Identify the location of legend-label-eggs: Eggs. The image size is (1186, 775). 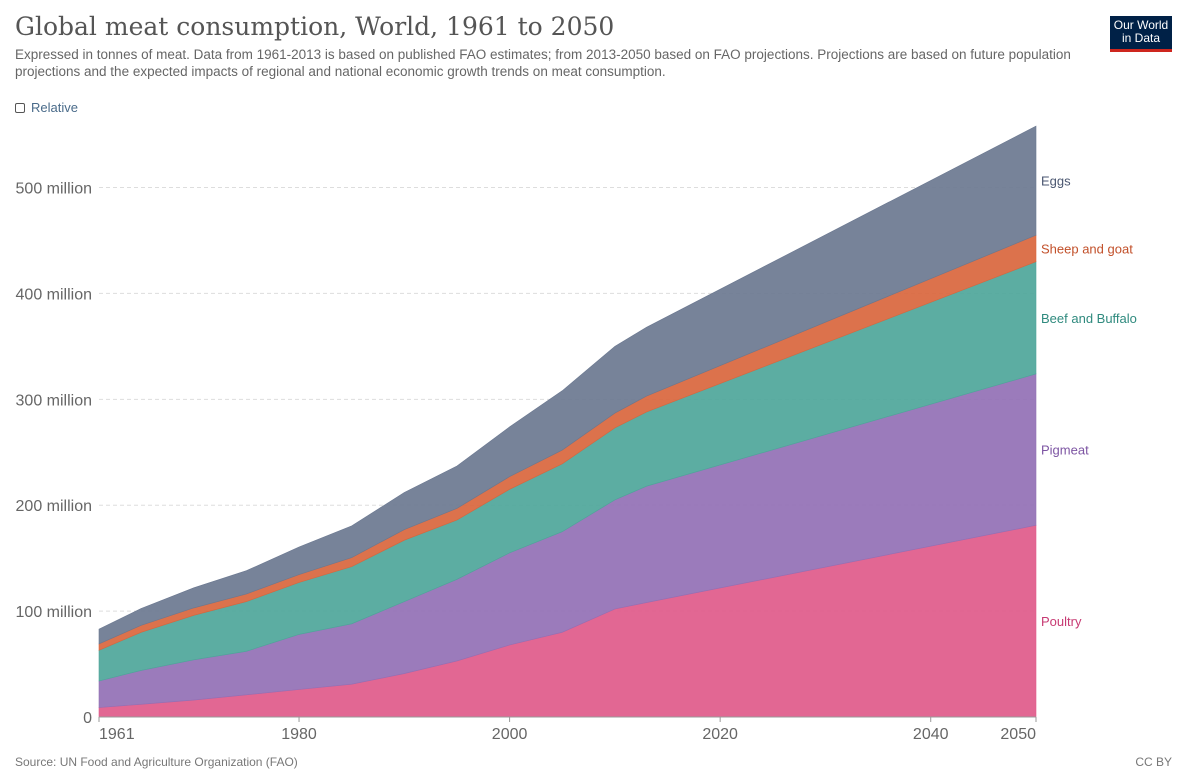
(1056, 181).